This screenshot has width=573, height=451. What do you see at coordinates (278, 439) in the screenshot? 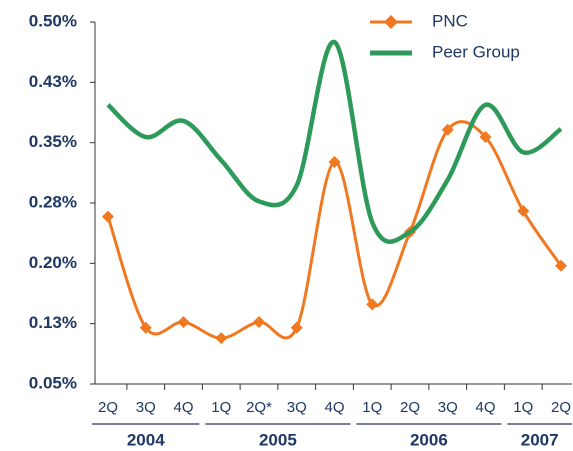
I see `group-label: 2005` at bounding box center [278, 439].